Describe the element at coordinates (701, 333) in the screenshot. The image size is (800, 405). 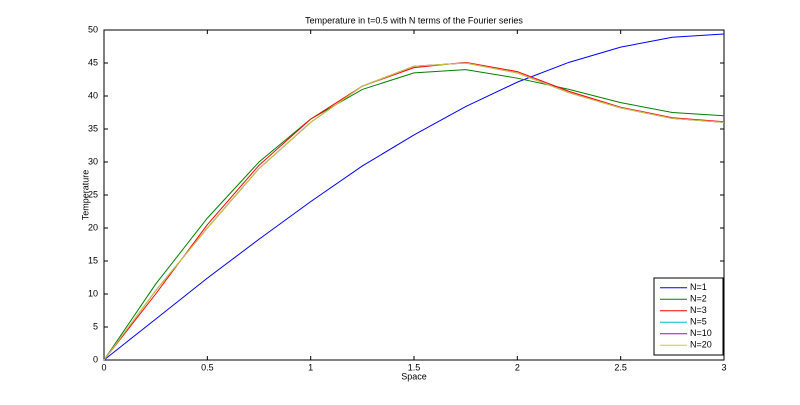
I see `legend-label: N=10` at that location.